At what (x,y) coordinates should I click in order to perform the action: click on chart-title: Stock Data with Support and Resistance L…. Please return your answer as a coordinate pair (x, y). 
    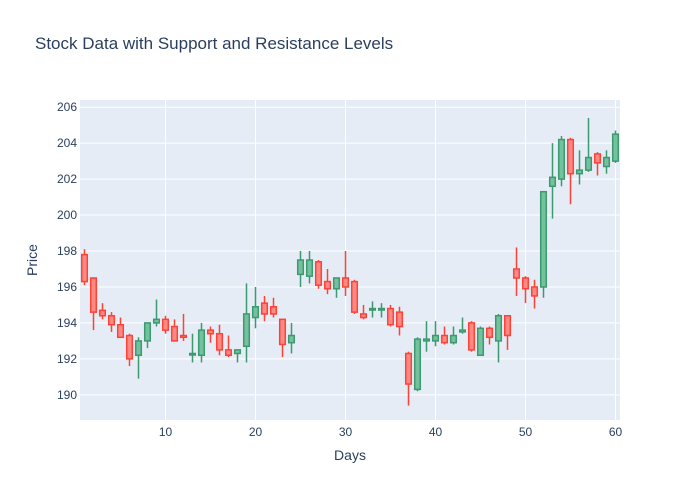
    Looking at the image, I should click on (214, 43).